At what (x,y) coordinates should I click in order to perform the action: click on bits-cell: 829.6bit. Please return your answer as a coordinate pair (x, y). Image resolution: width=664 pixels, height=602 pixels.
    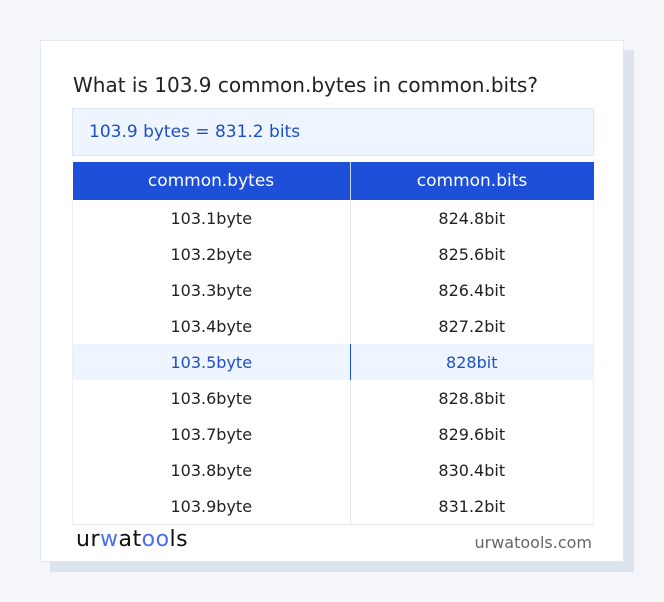
    Looking at the image, I should click on (472, 434).